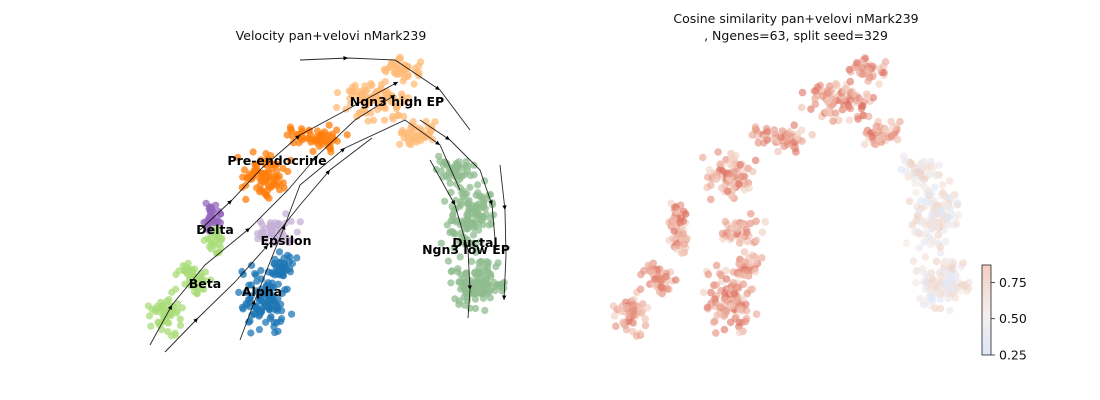 This screenshot has height=400, width=1100. Describe the element at coordinates (474, 242) in the screenshot. I see `cluster-label: Ductal` at that location.